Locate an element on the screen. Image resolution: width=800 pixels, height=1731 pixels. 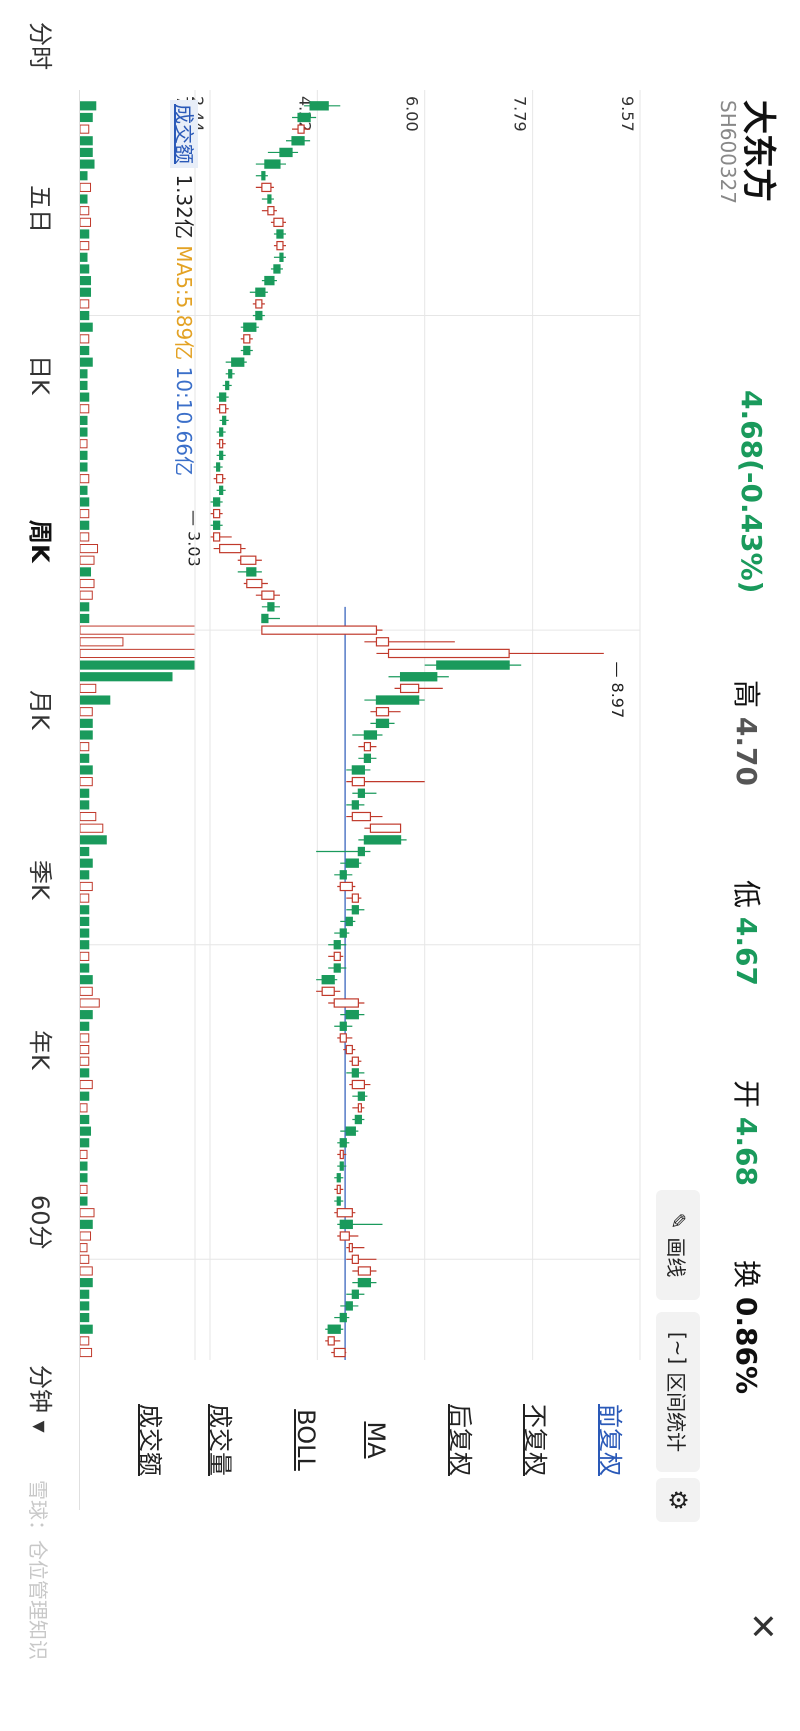
volume-legend: 成交额 1.32亿 MA5:5.89亿 10:10.66亿 is located at coordinates (185, 288).